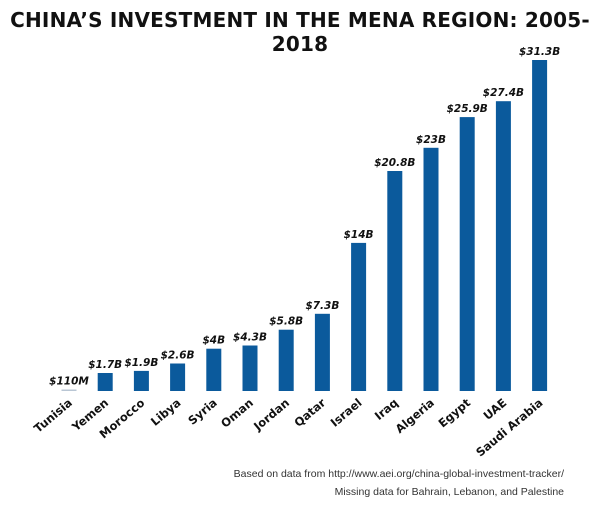 This screenshot has width=600, height=509. I want to click on value-label: $27.4B, so click(503, 93).